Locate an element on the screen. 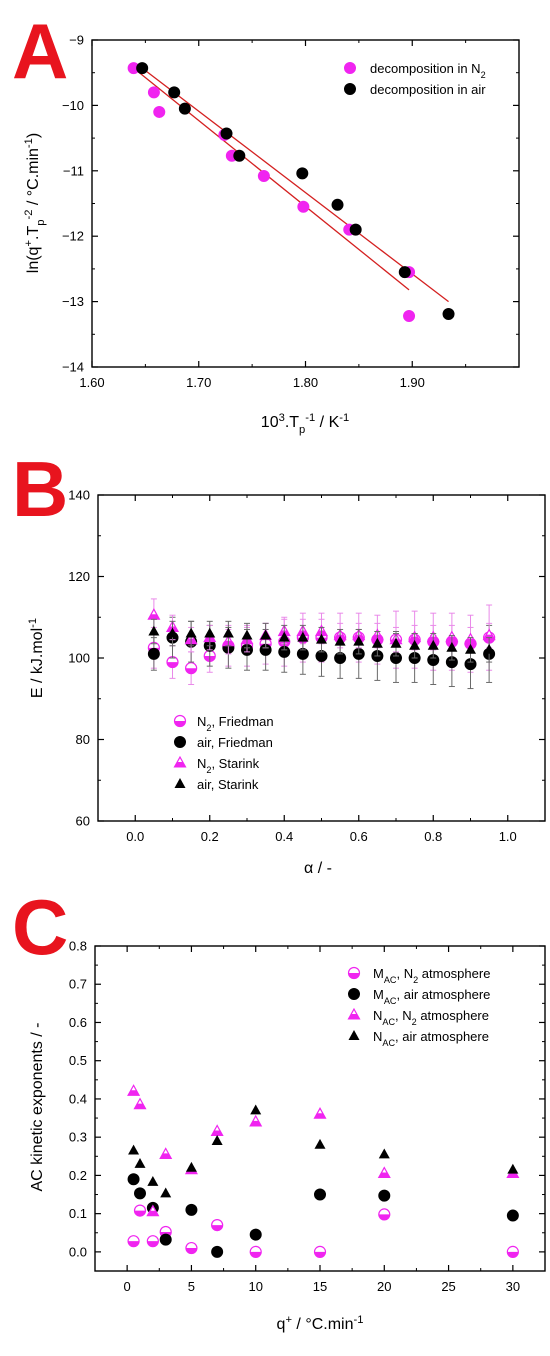  y-tick-label: 80 is located at coordinates (83, 739).